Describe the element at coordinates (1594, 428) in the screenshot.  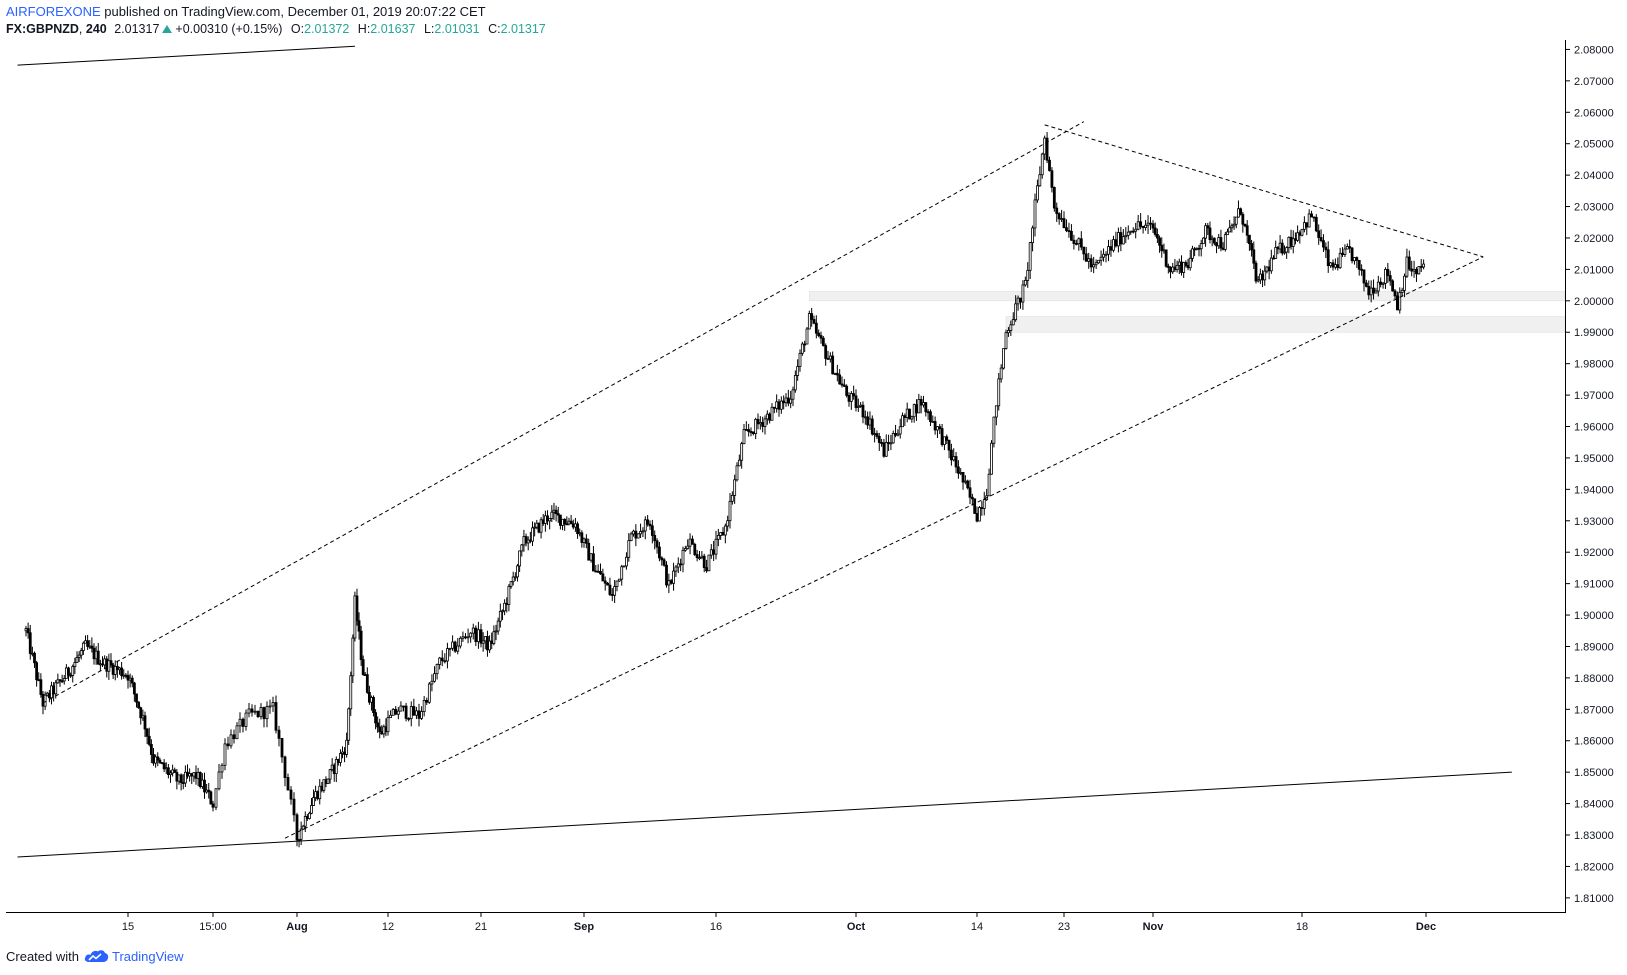
I see `price-tick-label: 1.96000` at that location.